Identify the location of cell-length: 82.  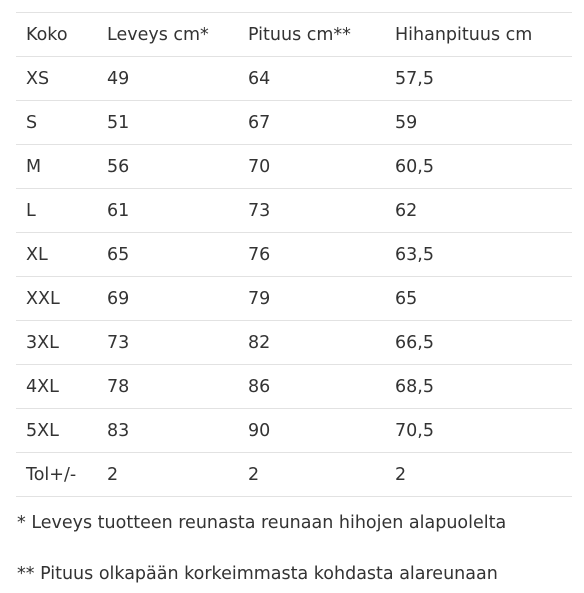
(311, 342).